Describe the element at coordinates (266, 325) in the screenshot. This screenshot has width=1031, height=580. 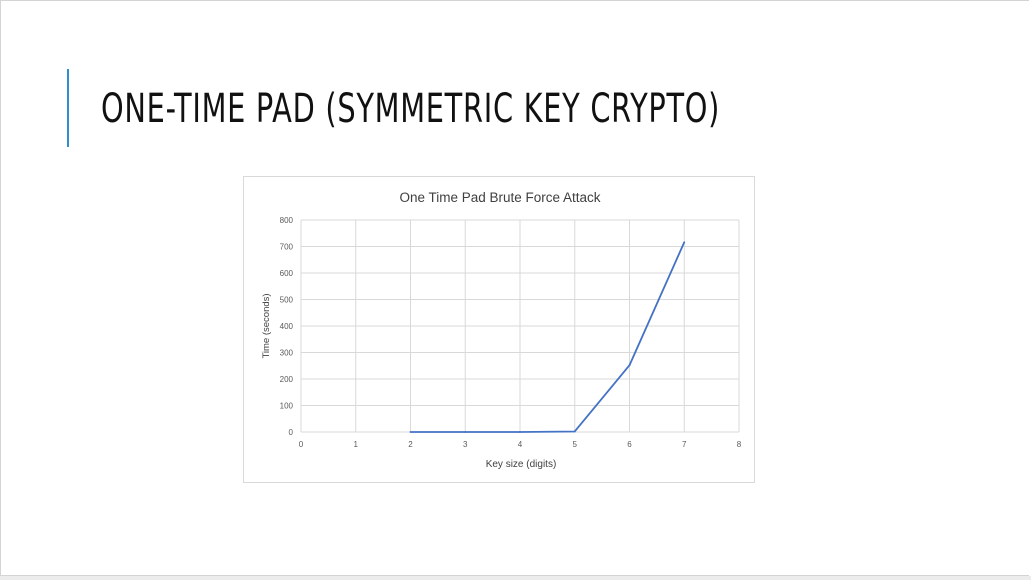
I see `y-axis-label: Time (seconds)` at that location.